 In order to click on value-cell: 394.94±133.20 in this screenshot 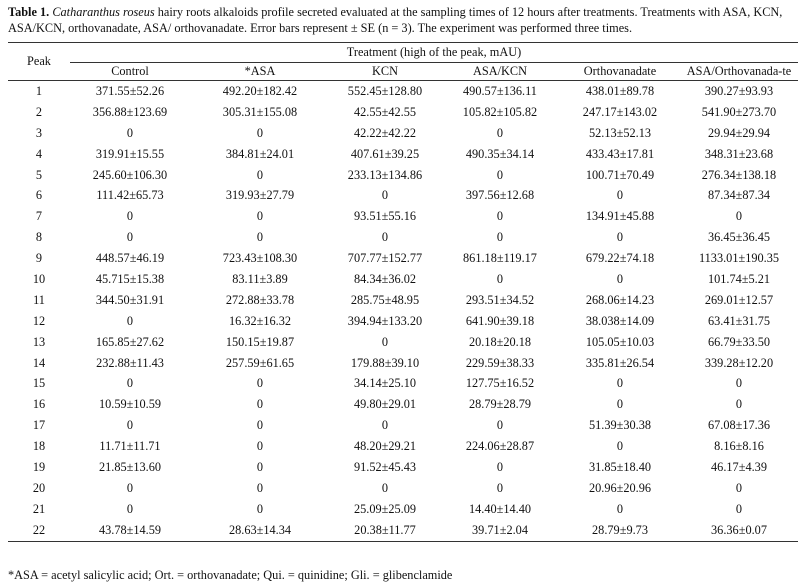, I will do `click(385, 320)`.